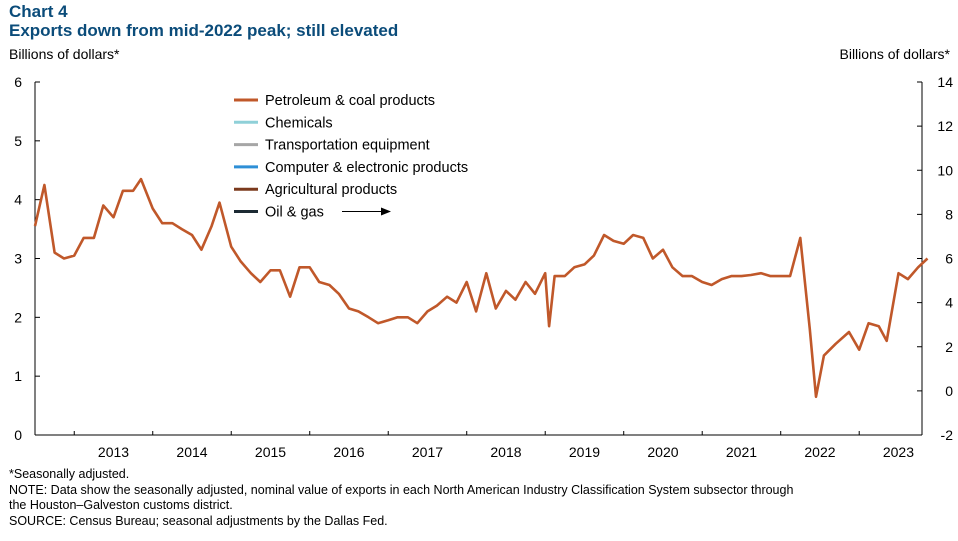 This screenshot has width=958, height=541. What do you see at coordinates (18, 141) in the screenshot?
I see `left-tick-label: 5` at bounding box center [18, 141].